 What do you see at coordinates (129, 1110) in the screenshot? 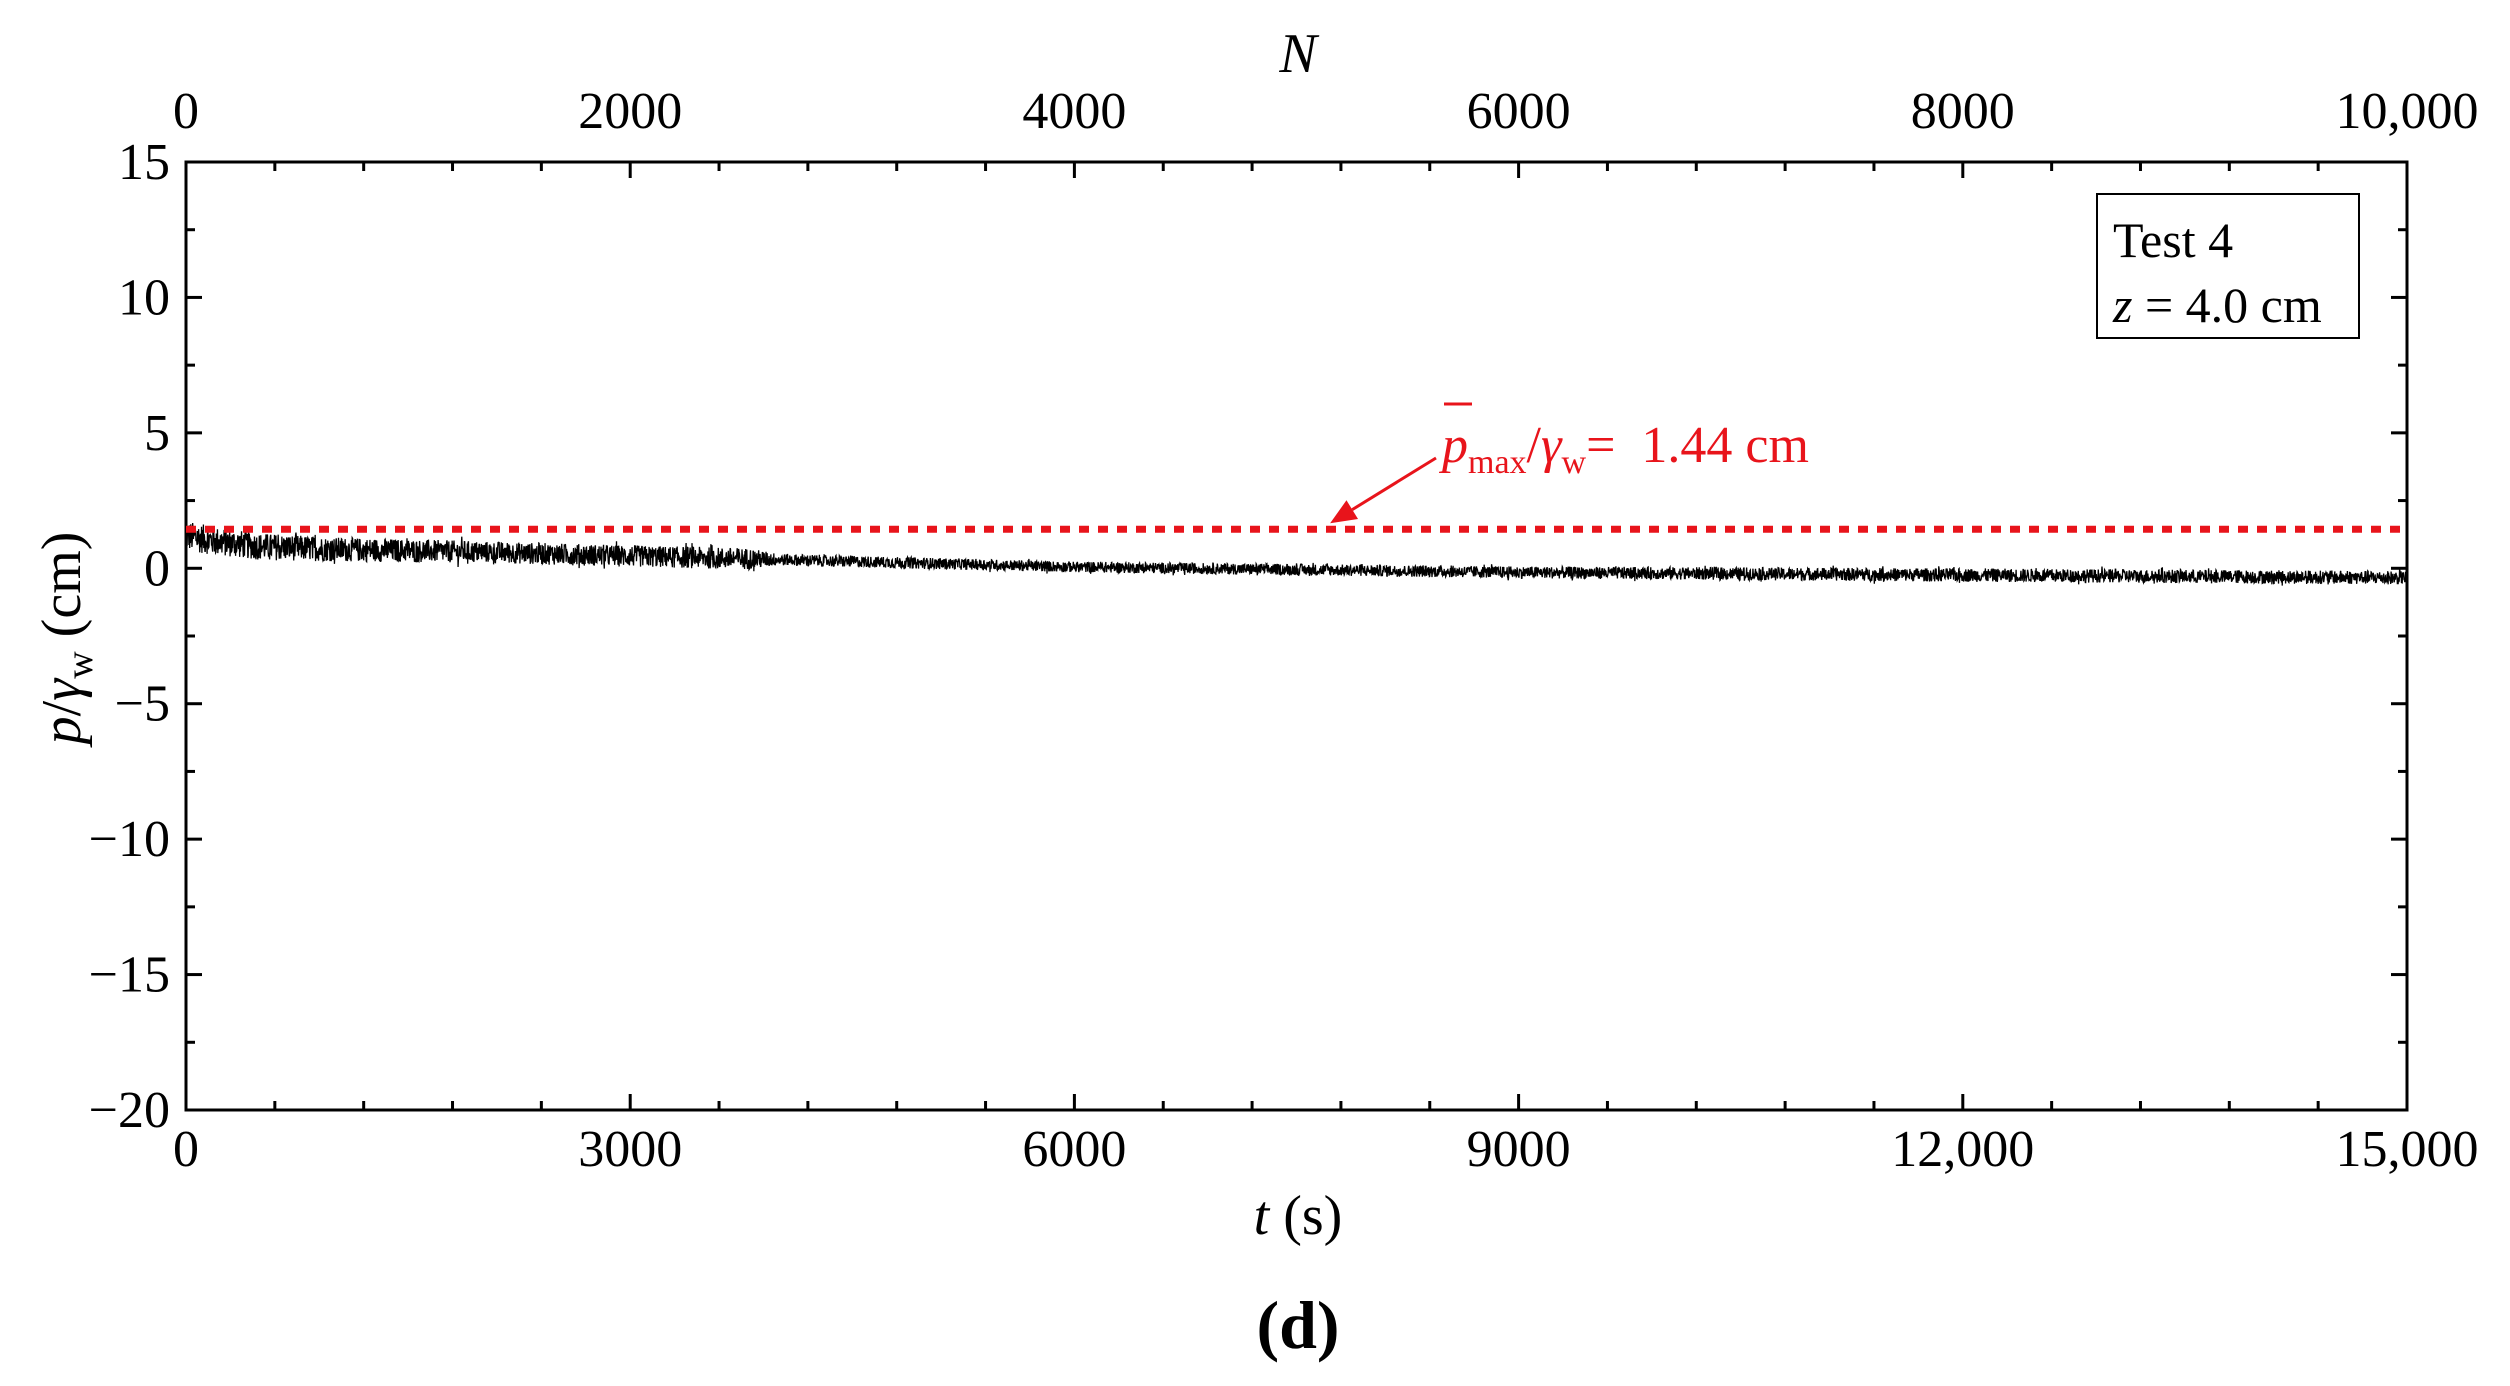
I see `y-tick-label--20: −20` at bounding box center [129, 1110].